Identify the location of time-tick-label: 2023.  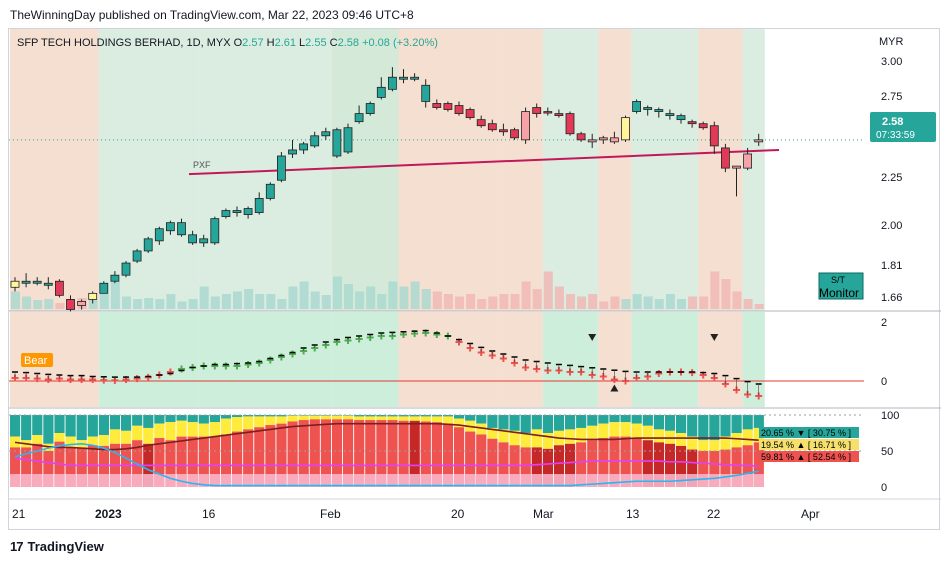
(108, 514).